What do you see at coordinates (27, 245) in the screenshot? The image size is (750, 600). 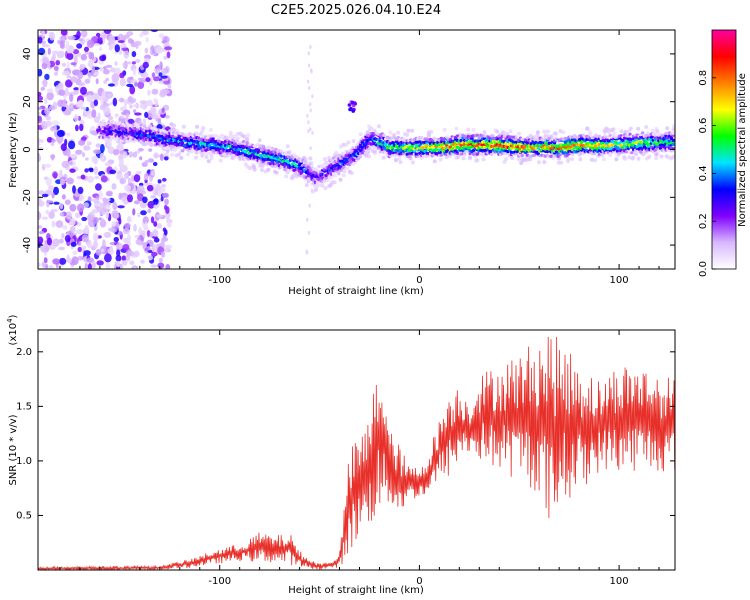 I see `top-y-tick-label: -40` at bounding box center [27, 245].